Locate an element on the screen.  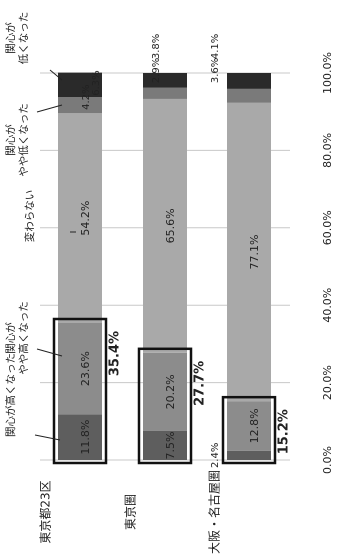
data-label: 77.1% is located at coordinates (254, 252).